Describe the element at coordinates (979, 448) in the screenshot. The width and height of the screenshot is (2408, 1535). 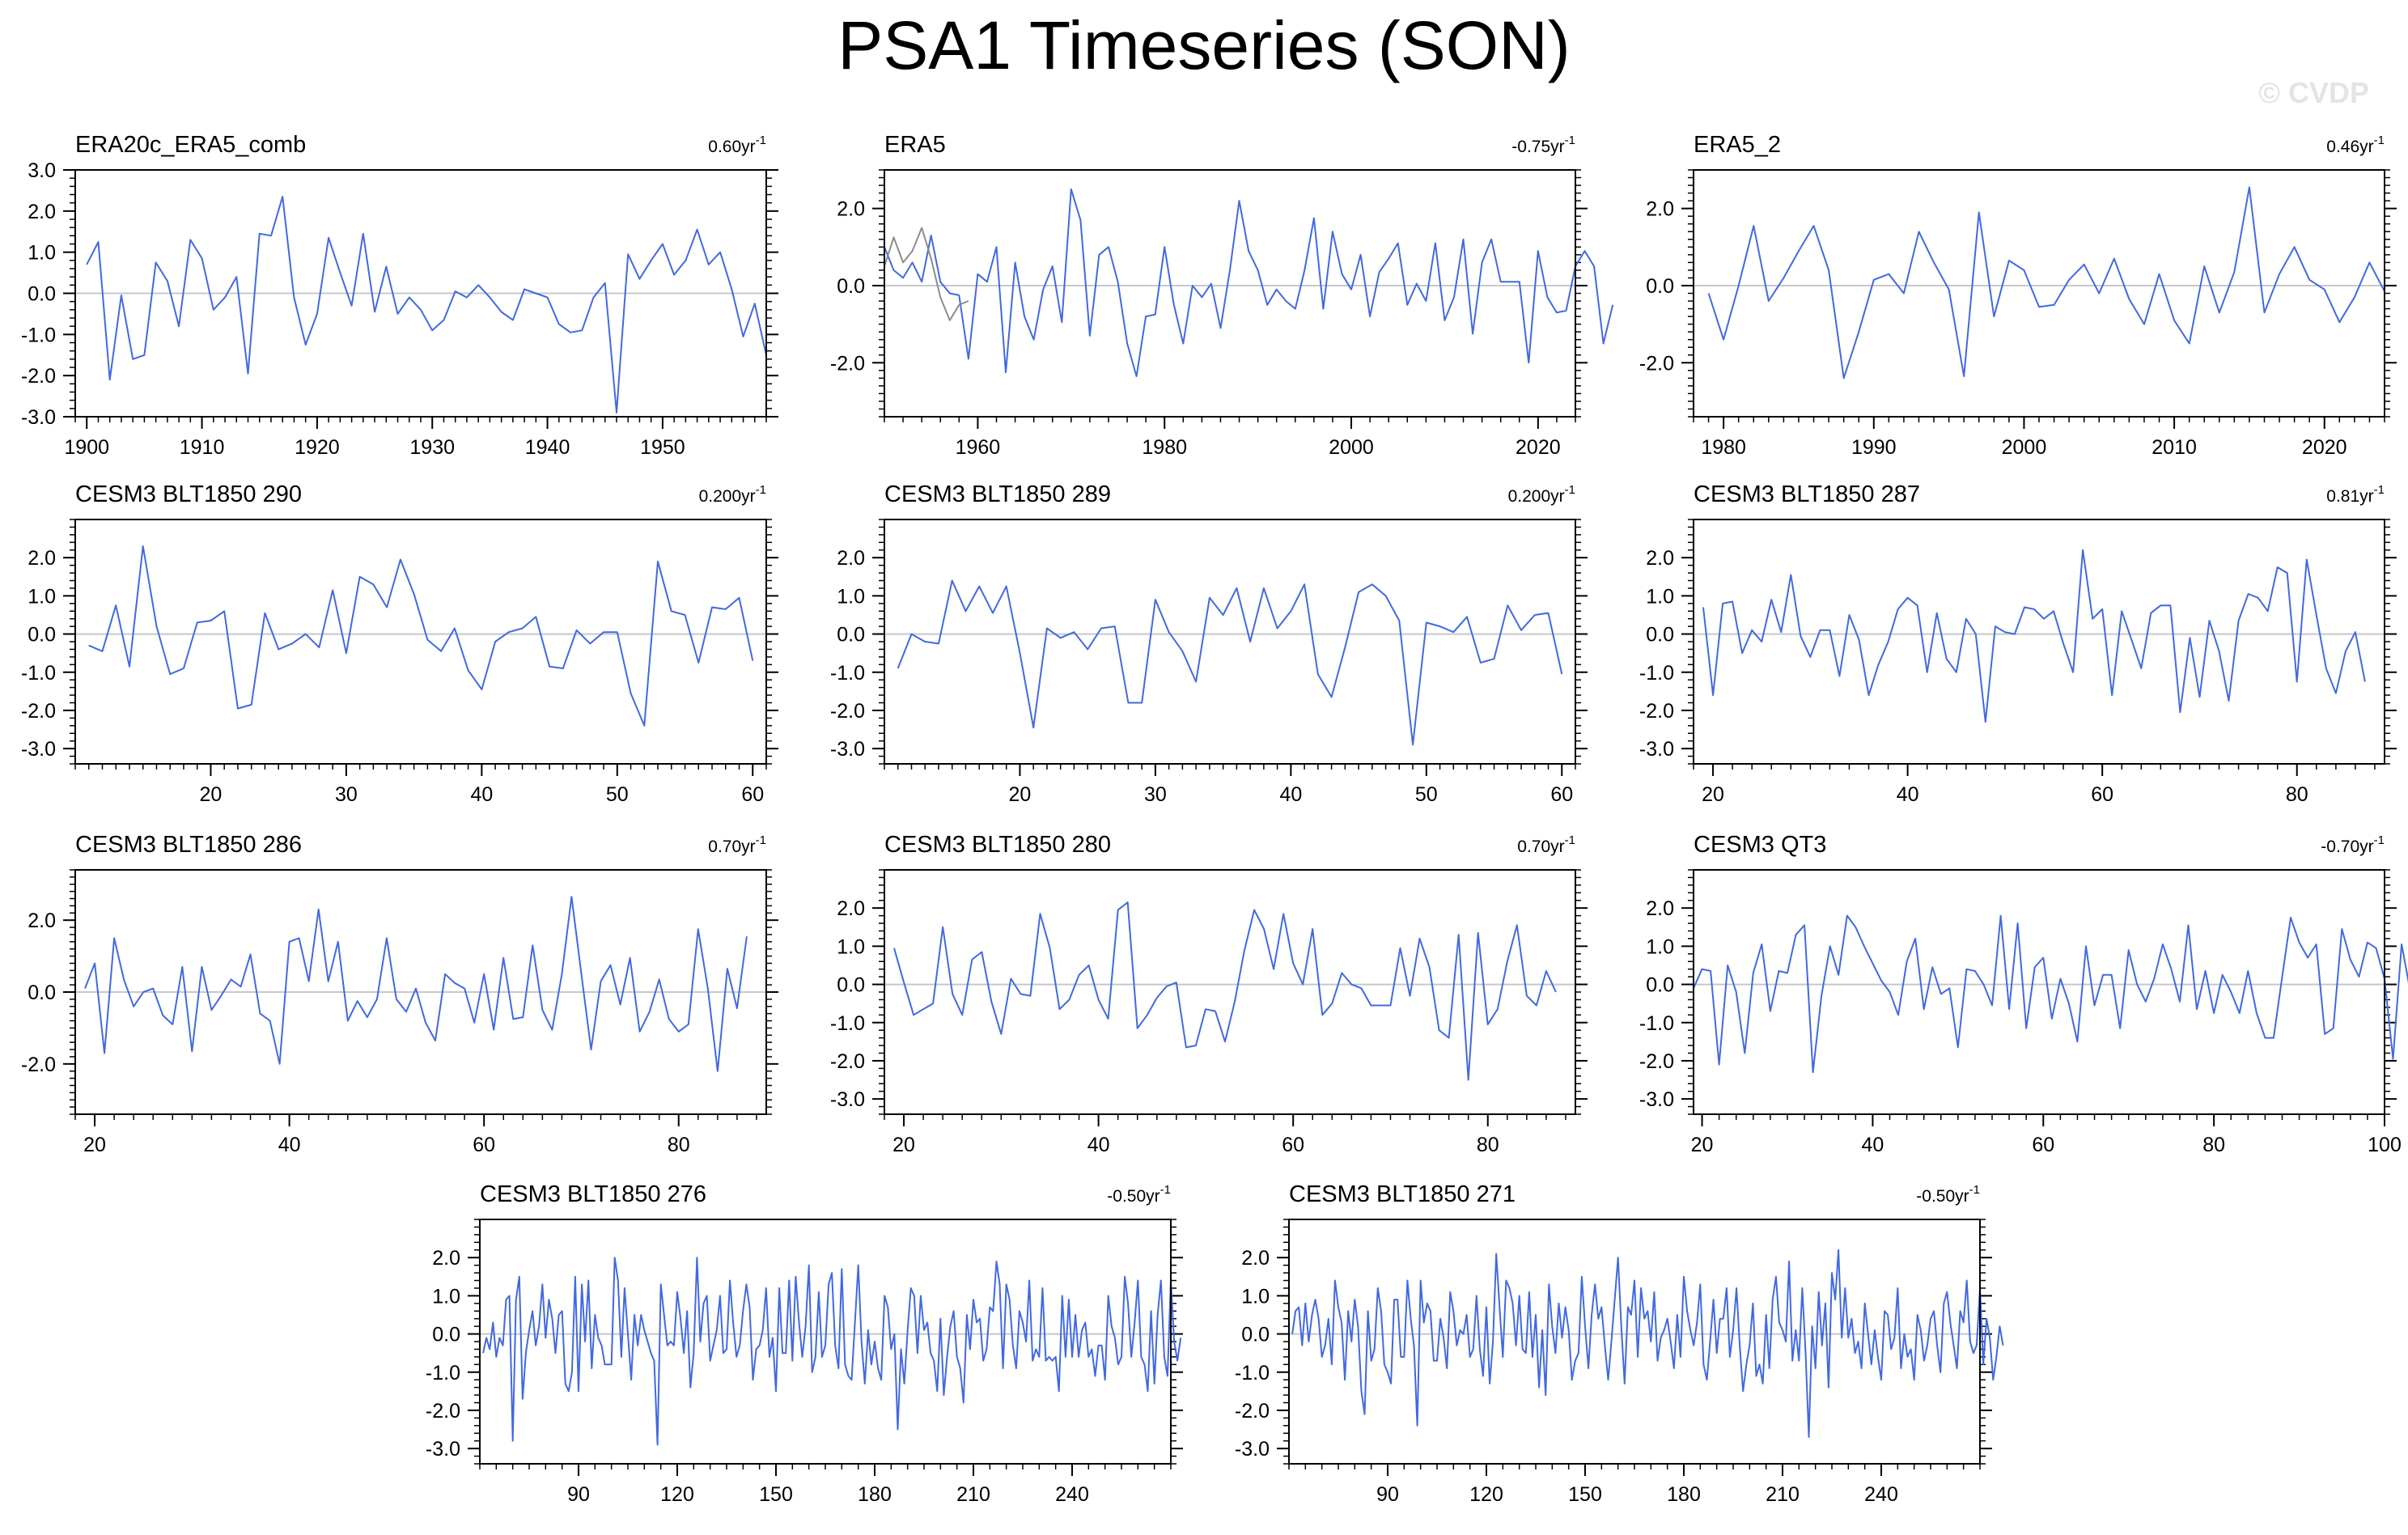
I see `x-tick-label: 1960` at that location.